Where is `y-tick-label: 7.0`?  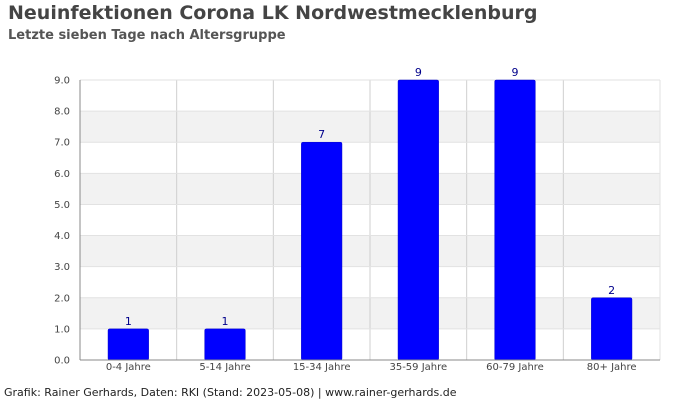 y-tick-label: 7.0 is located at coordinates (62, 143).